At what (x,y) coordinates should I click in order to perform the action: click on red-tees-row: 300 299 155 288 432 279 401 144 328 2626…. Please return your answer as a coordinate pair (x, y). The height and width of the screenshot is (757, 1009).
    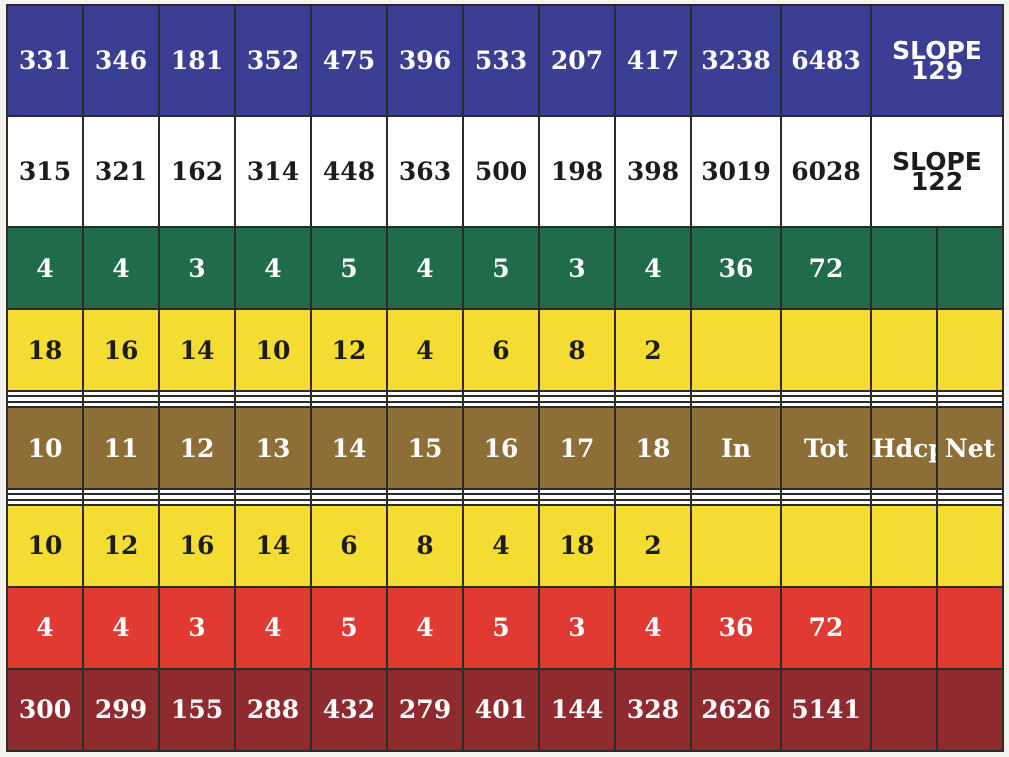
    Looking at the image, I should click on (505, 710).